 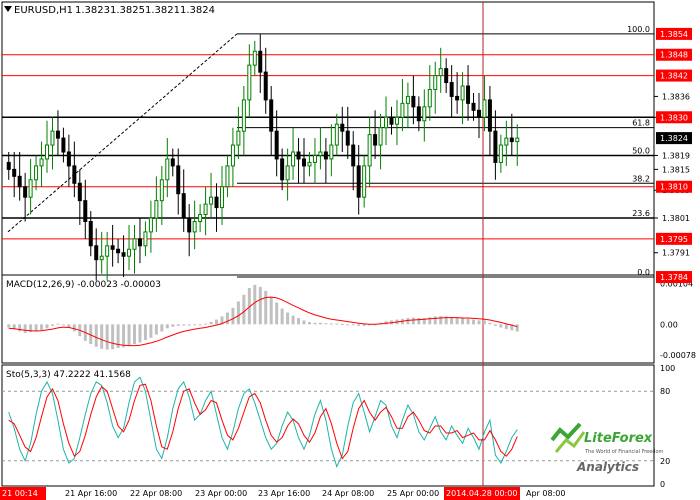 I want to click on logo-brand: LiteForex, so click(x=618, y=438).